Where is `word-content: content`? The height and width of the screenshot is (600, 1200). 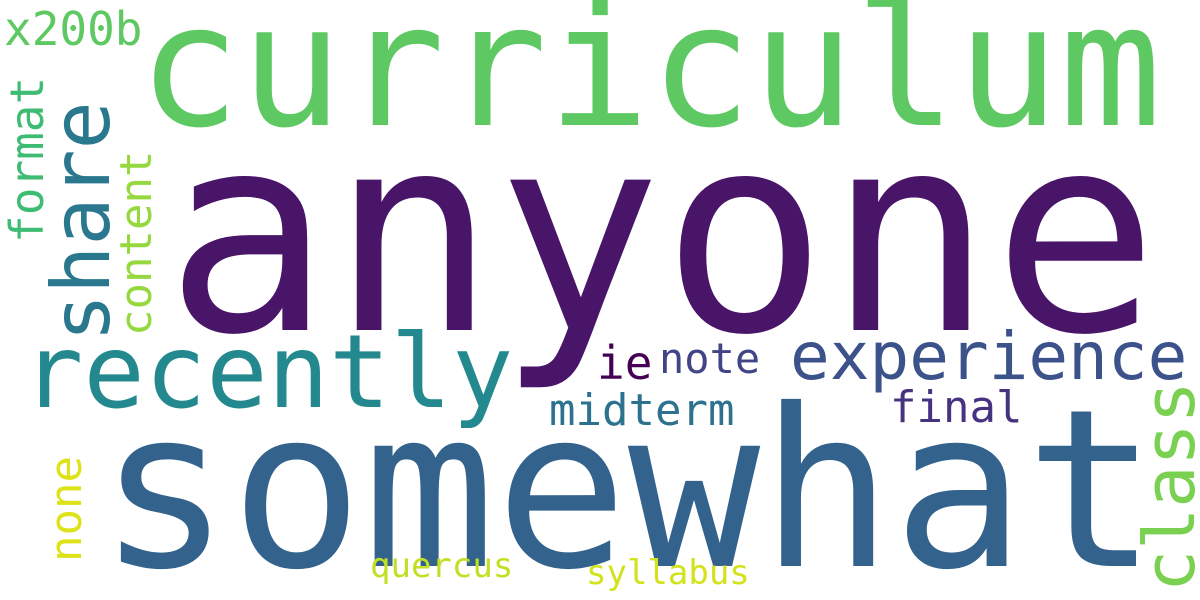 word-content: content is located at coordinates (136, 243).